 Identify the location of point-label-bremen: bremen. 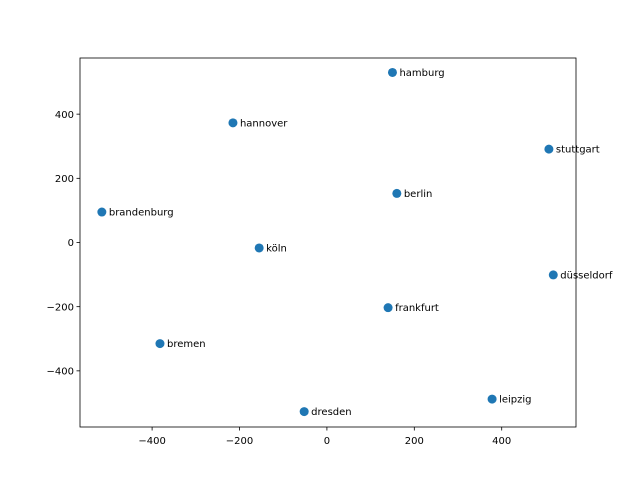
(186, 344).